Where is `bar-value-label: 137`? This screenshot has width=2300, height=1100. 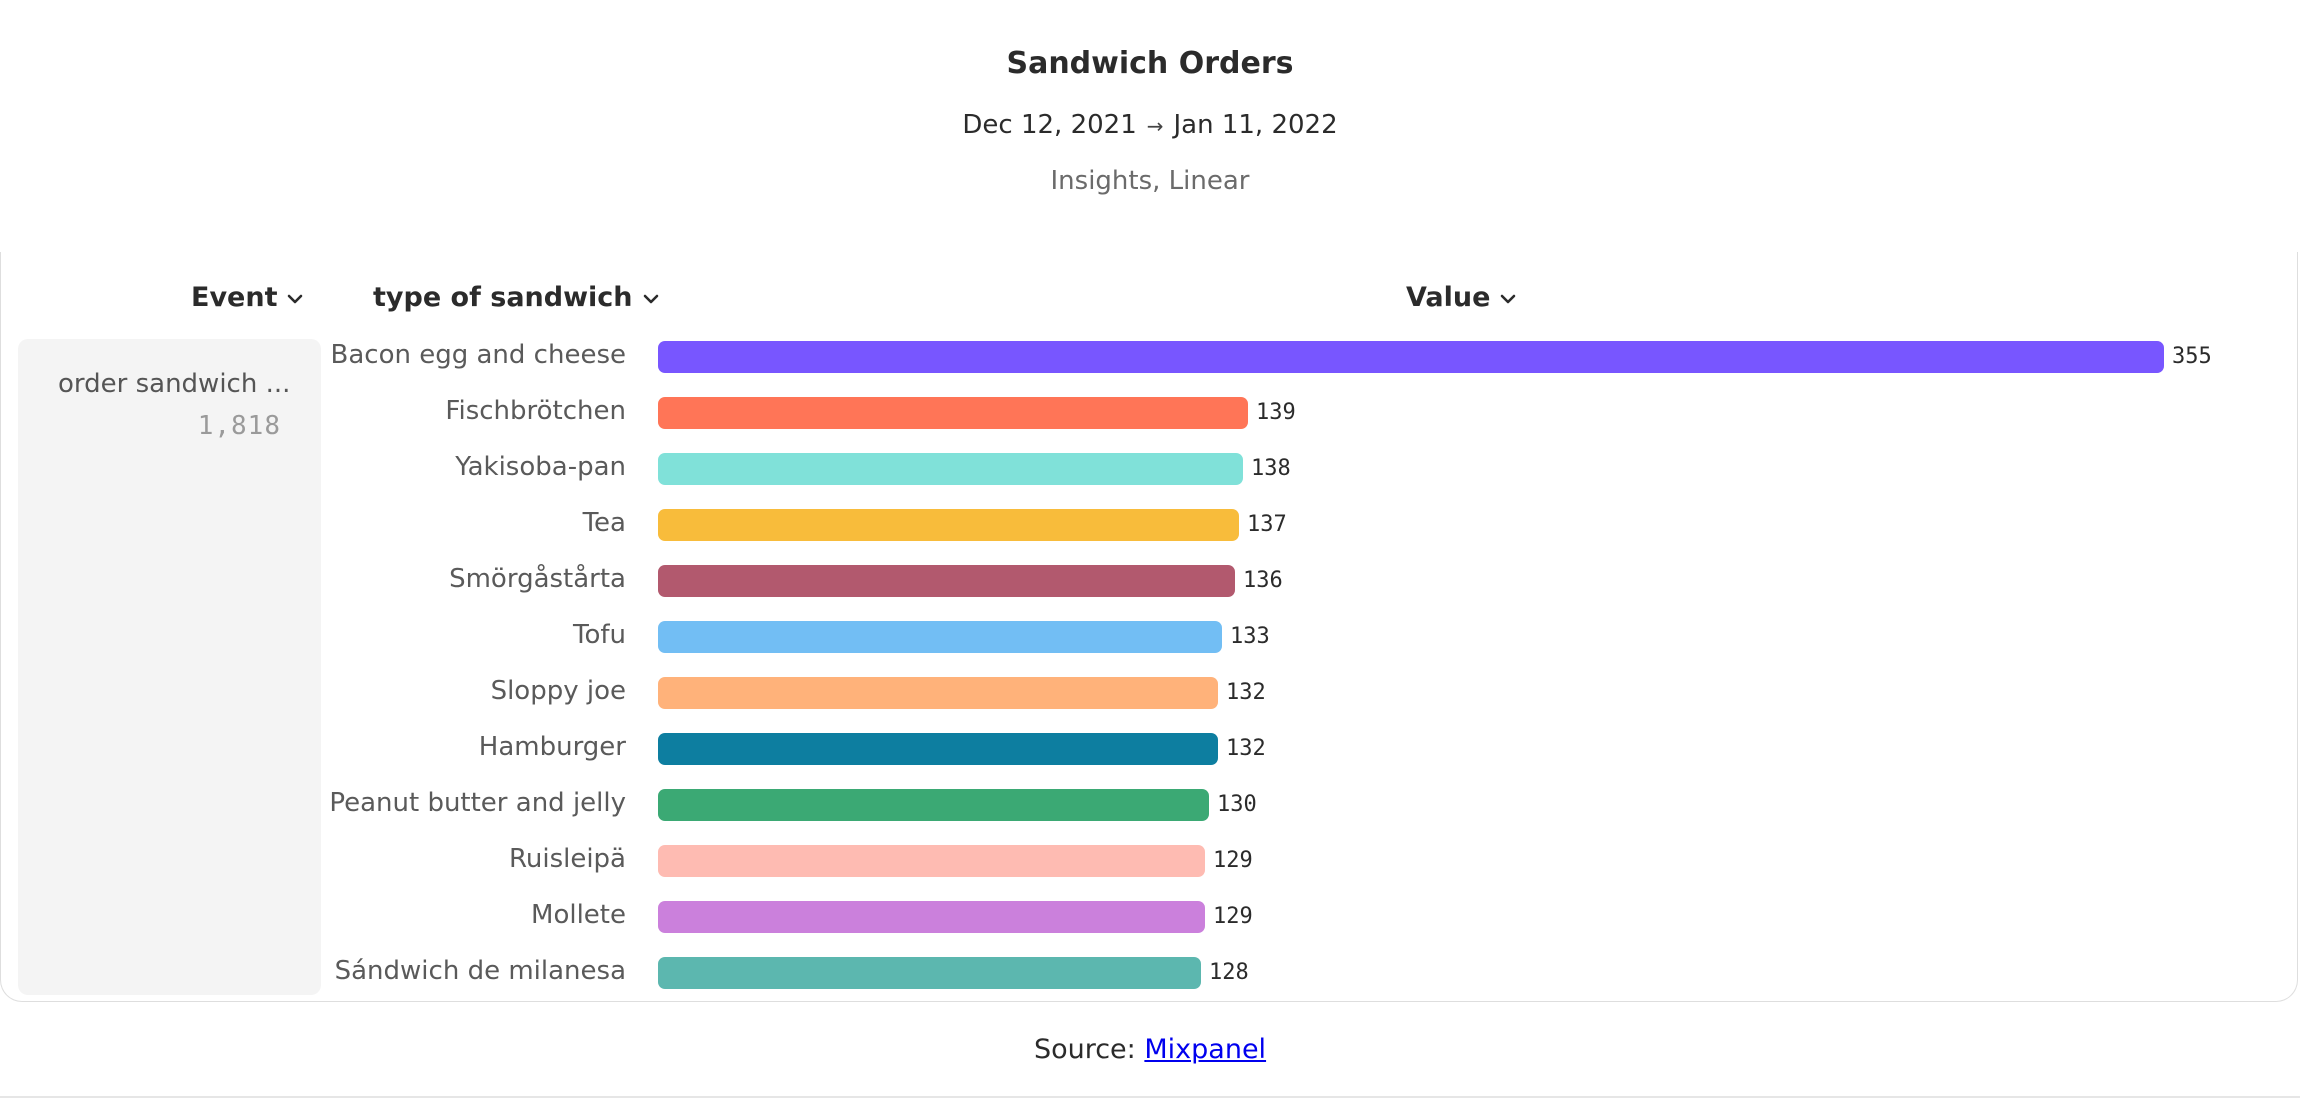
bar-value-label: 137 is located at coordinates (1267, 524).